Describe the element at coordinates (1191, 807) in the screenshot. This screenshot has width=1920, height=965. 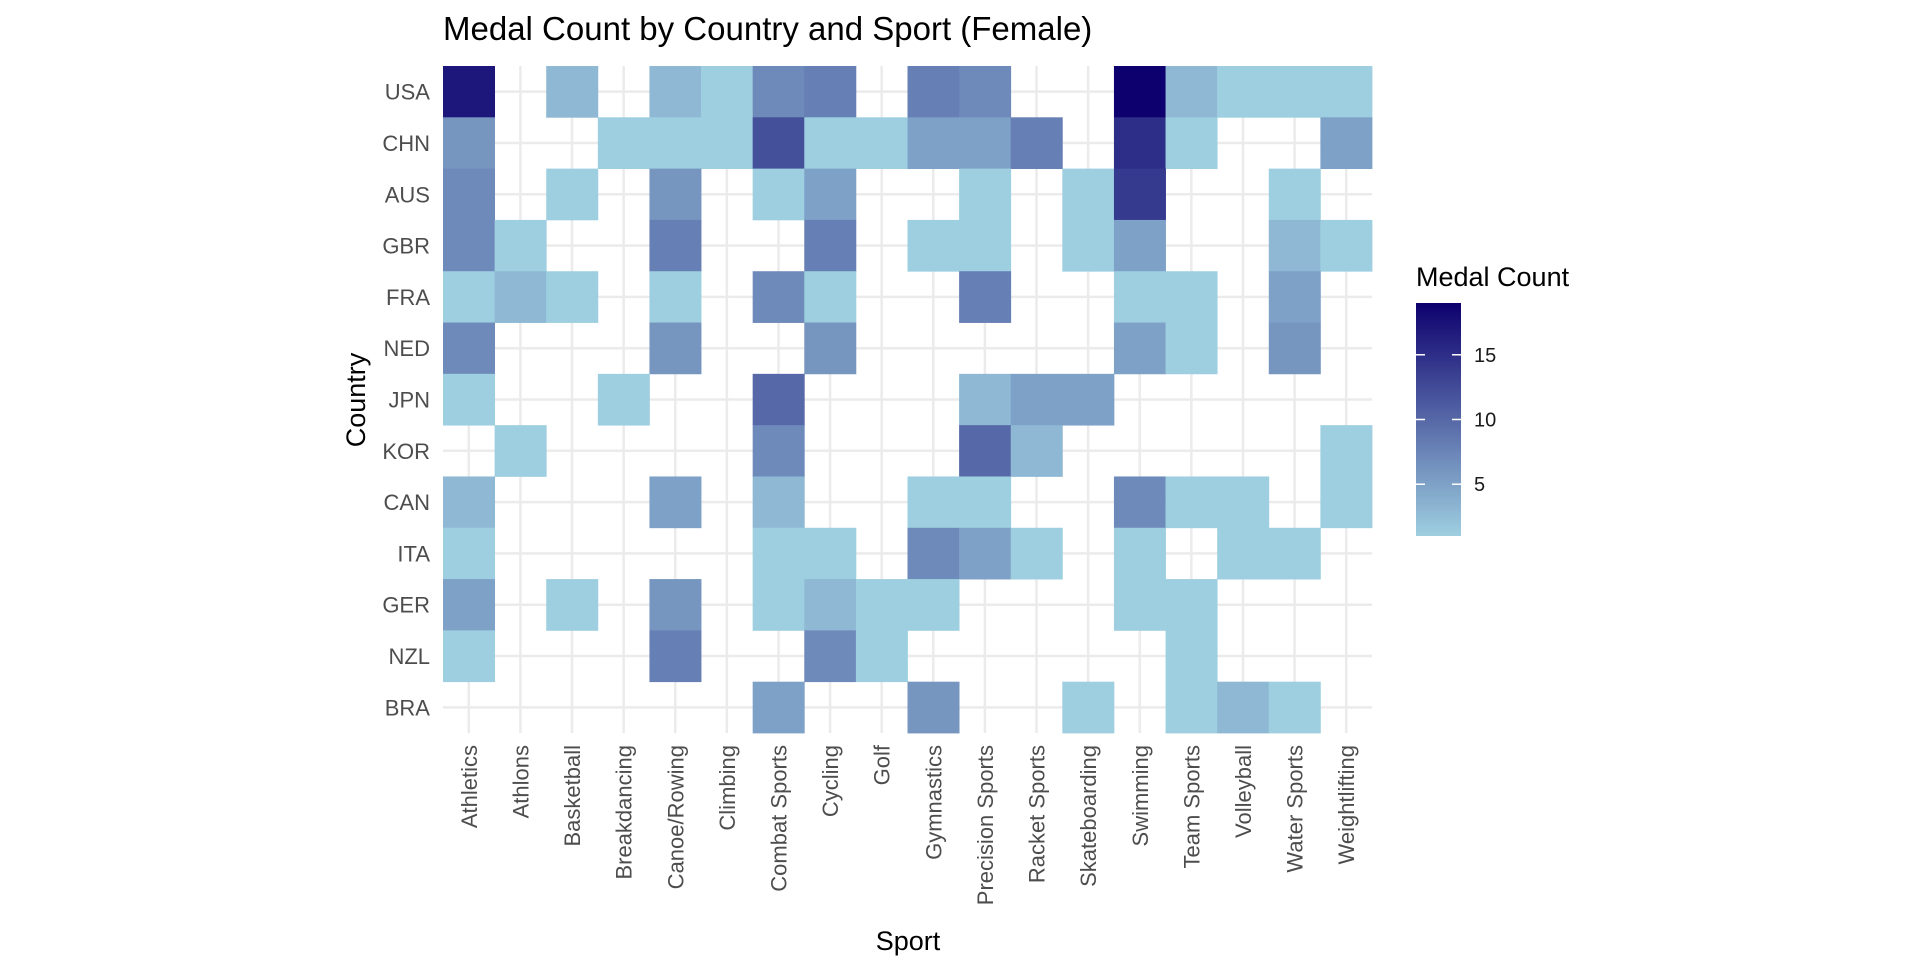
I see `x-tick-team-sports: Team Sports` at that location.